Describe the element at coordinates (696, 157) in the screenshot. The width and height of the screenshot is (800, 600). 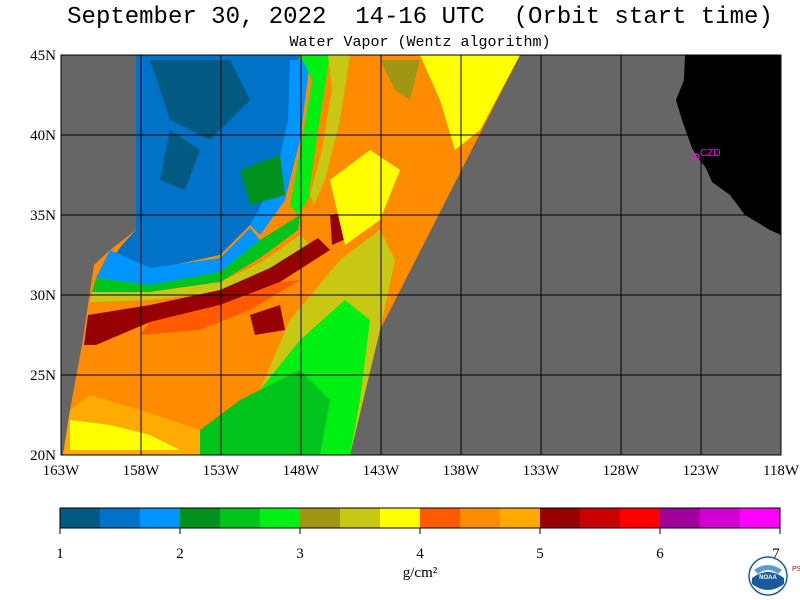
I see `station-circle` at that location.